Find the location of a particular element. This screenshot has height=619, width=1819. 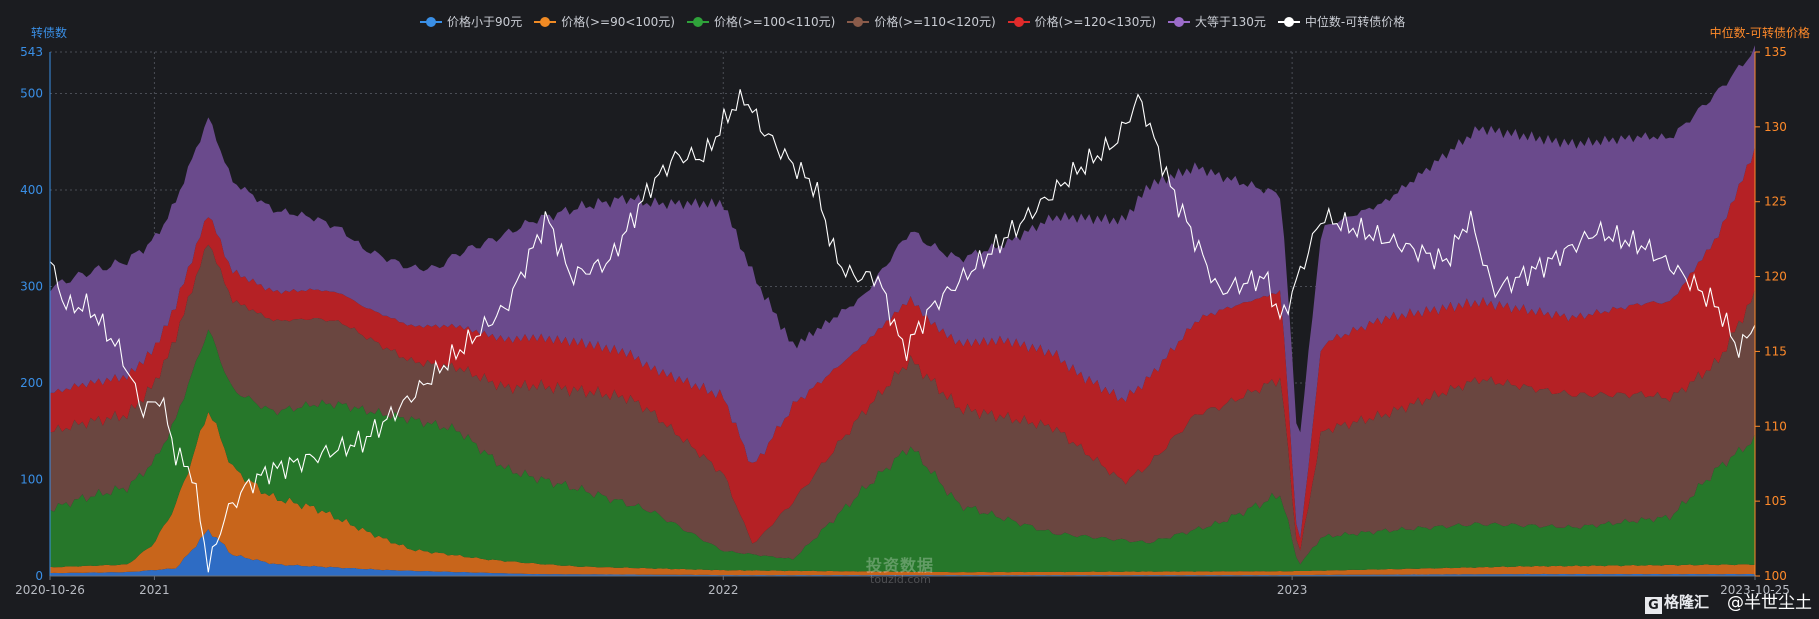

legend-item: 价格(>=100<110元) is located at coordinates (761, 21).